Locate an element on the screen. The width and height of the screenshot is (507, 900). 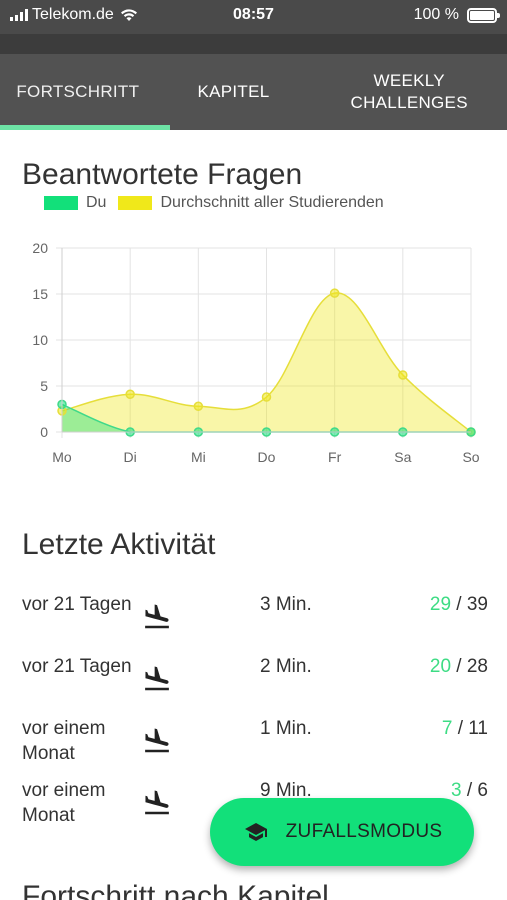
tab-bar: FORTSCHRITT KAPITEL WEEKLY CHALLENGES is located at coordinates (253, 82).